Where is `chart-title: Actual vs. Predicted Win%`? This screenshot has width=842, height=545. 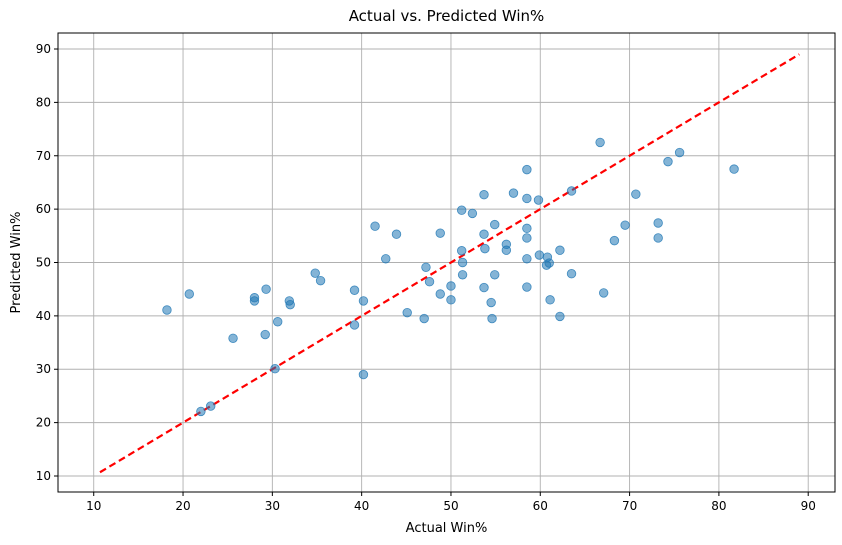
chart-title: Actual vs. Predicted Win% is located at coordinates (447, 16).